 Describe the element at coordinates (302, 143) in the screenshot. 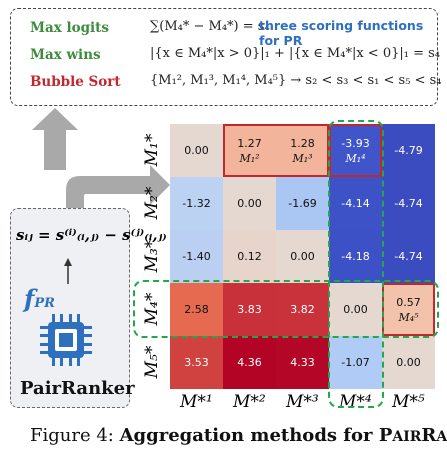

I see `cell-value: 1.28` at that location.